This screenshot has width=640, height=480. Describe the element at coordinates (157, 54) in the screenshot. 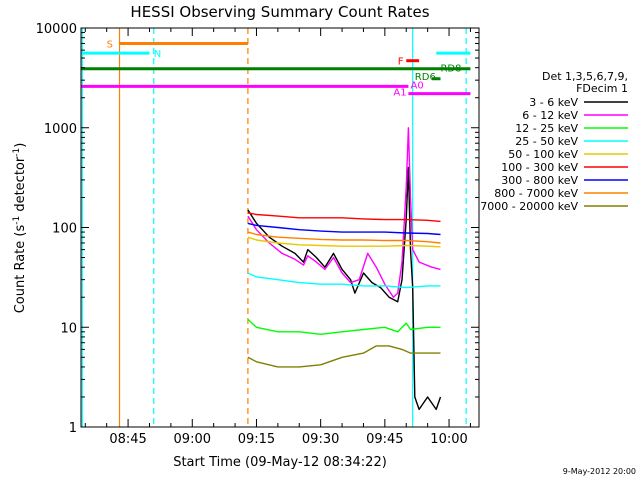

I see `state-label: N` at that location.